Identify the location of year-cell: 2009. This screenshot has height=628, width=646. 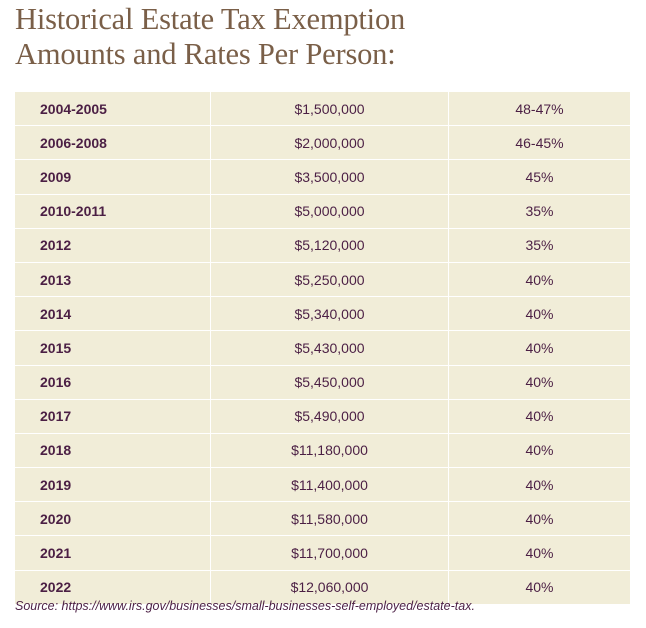
(113, 177).